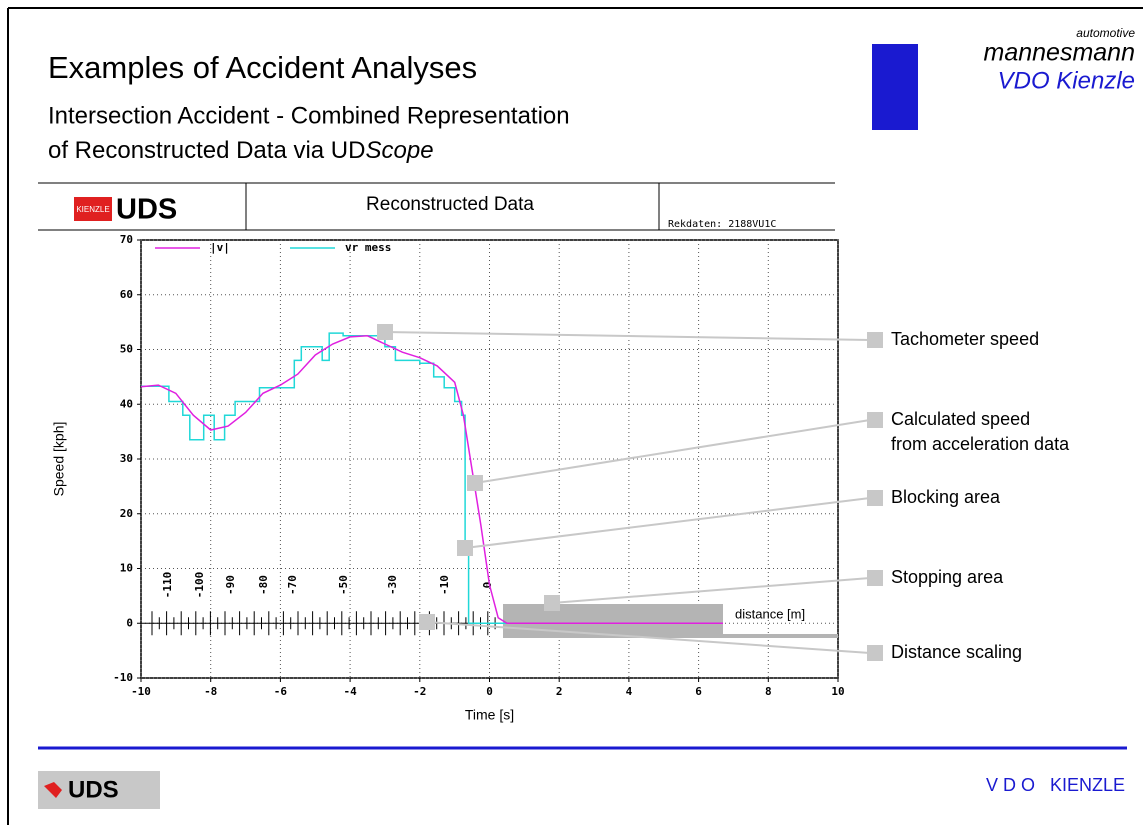 The height and width of the screenshot is (825, 1143). I want to click on footer-icon, so click(53, 790).